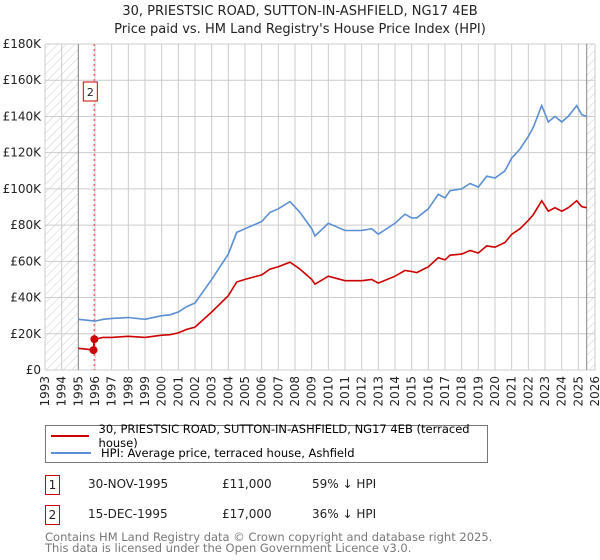  What do you see at coordinates (128, 514) in the screenshot?
I see `transaction-date: 15-DEC-1995` at bounding box center [128, 514].